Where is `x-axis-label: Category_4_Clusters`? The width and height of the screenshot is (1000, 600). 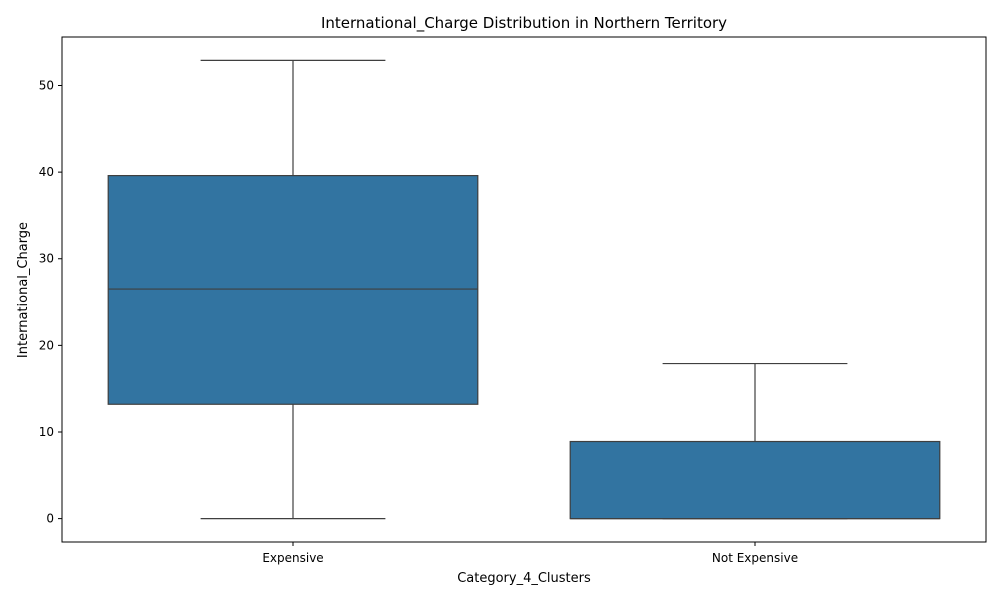 x-axis-label: Category_4_Clusters is located at coordinates (524, 578).